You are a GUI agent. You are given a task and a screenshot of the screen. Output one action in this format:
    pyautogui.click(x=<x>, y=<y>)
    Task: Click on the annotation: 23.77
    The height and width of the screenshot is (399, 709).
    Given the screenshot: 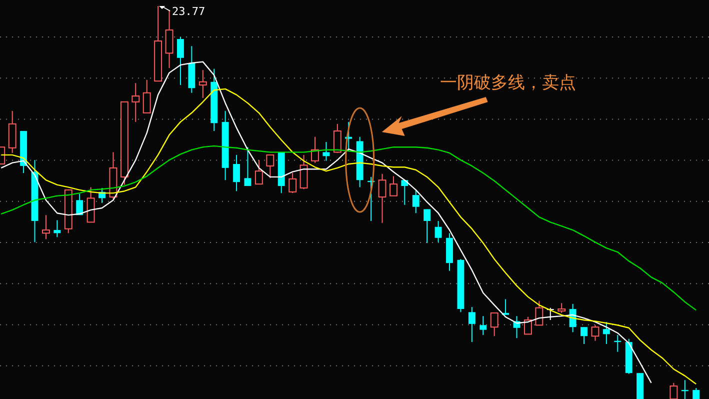 What is the action you would take?
    pyautogui.click(x=189, y=11)
    